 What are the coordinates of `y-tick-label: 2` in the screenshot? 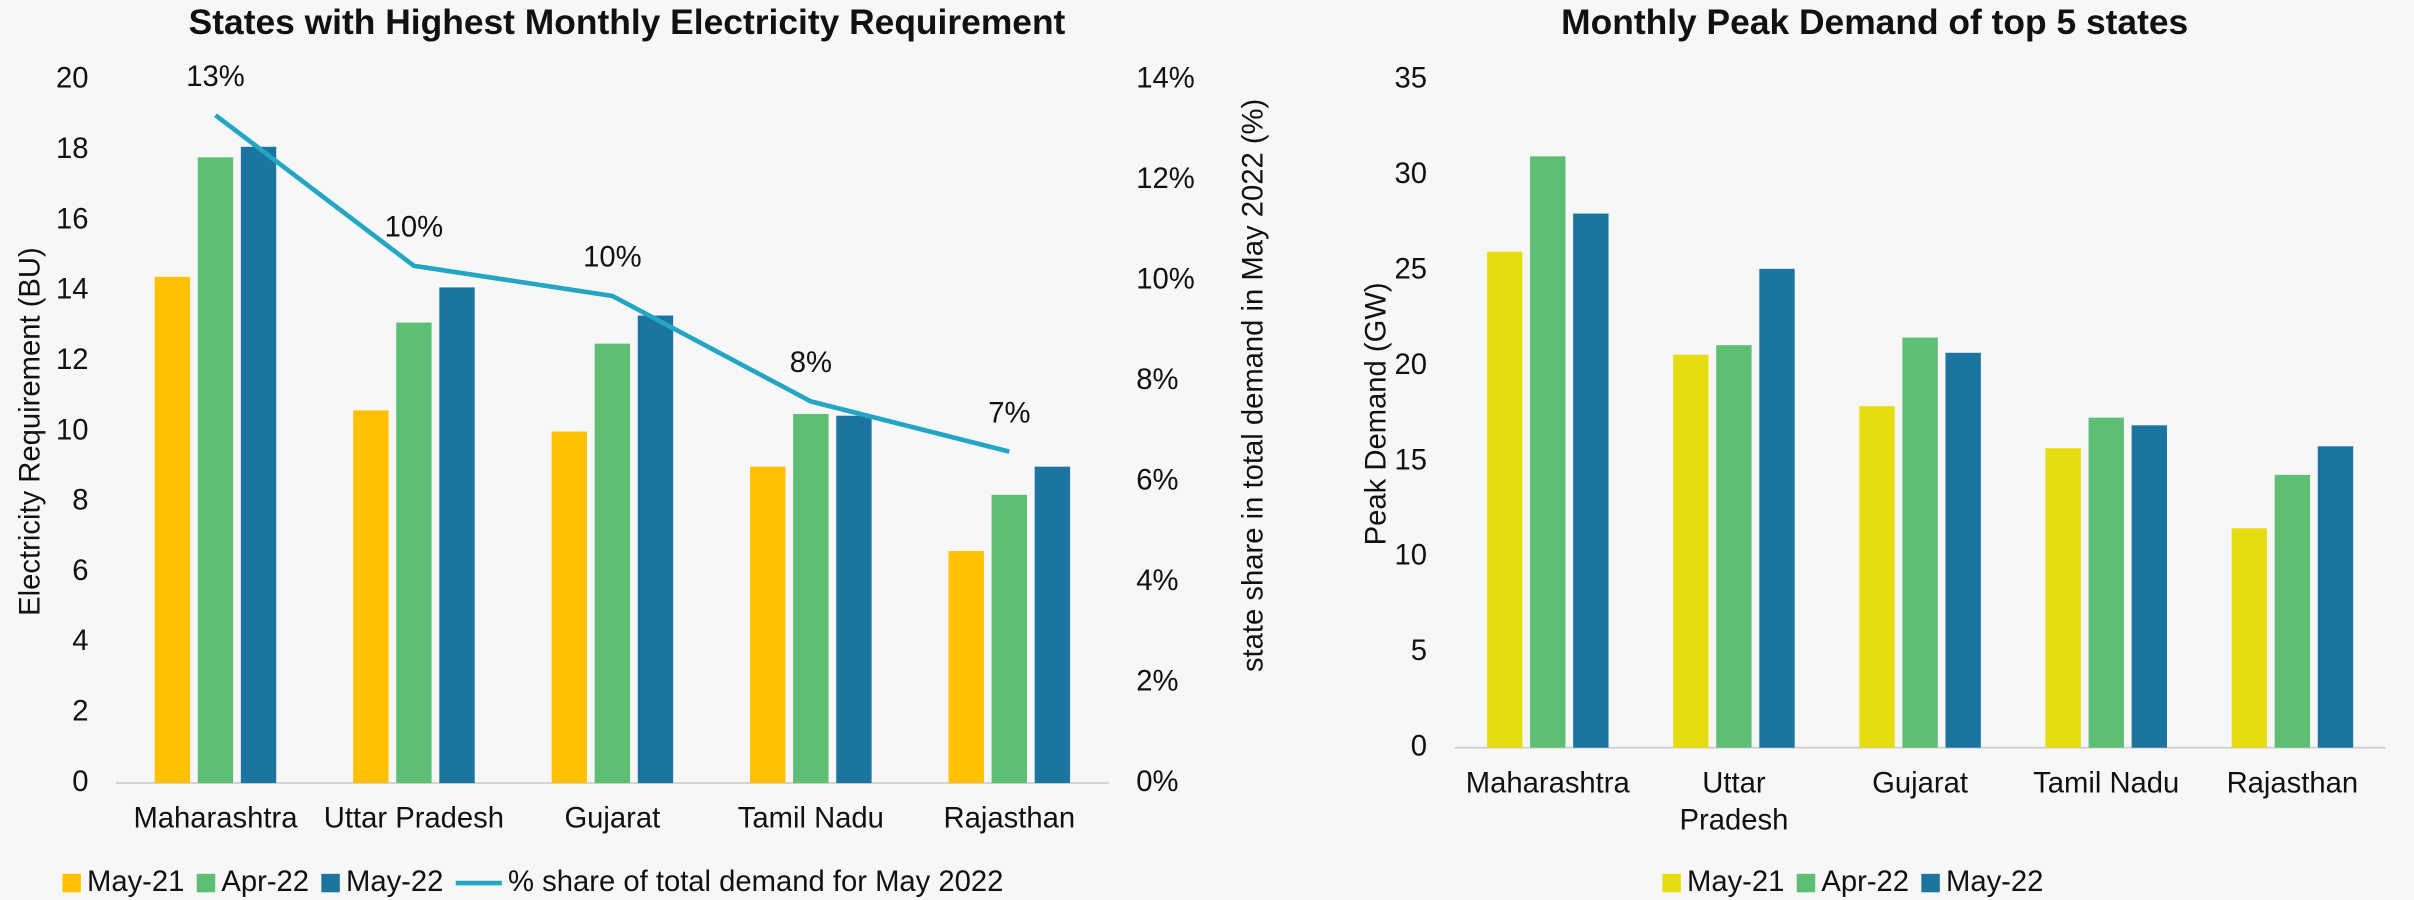 It's located at (80, 711).